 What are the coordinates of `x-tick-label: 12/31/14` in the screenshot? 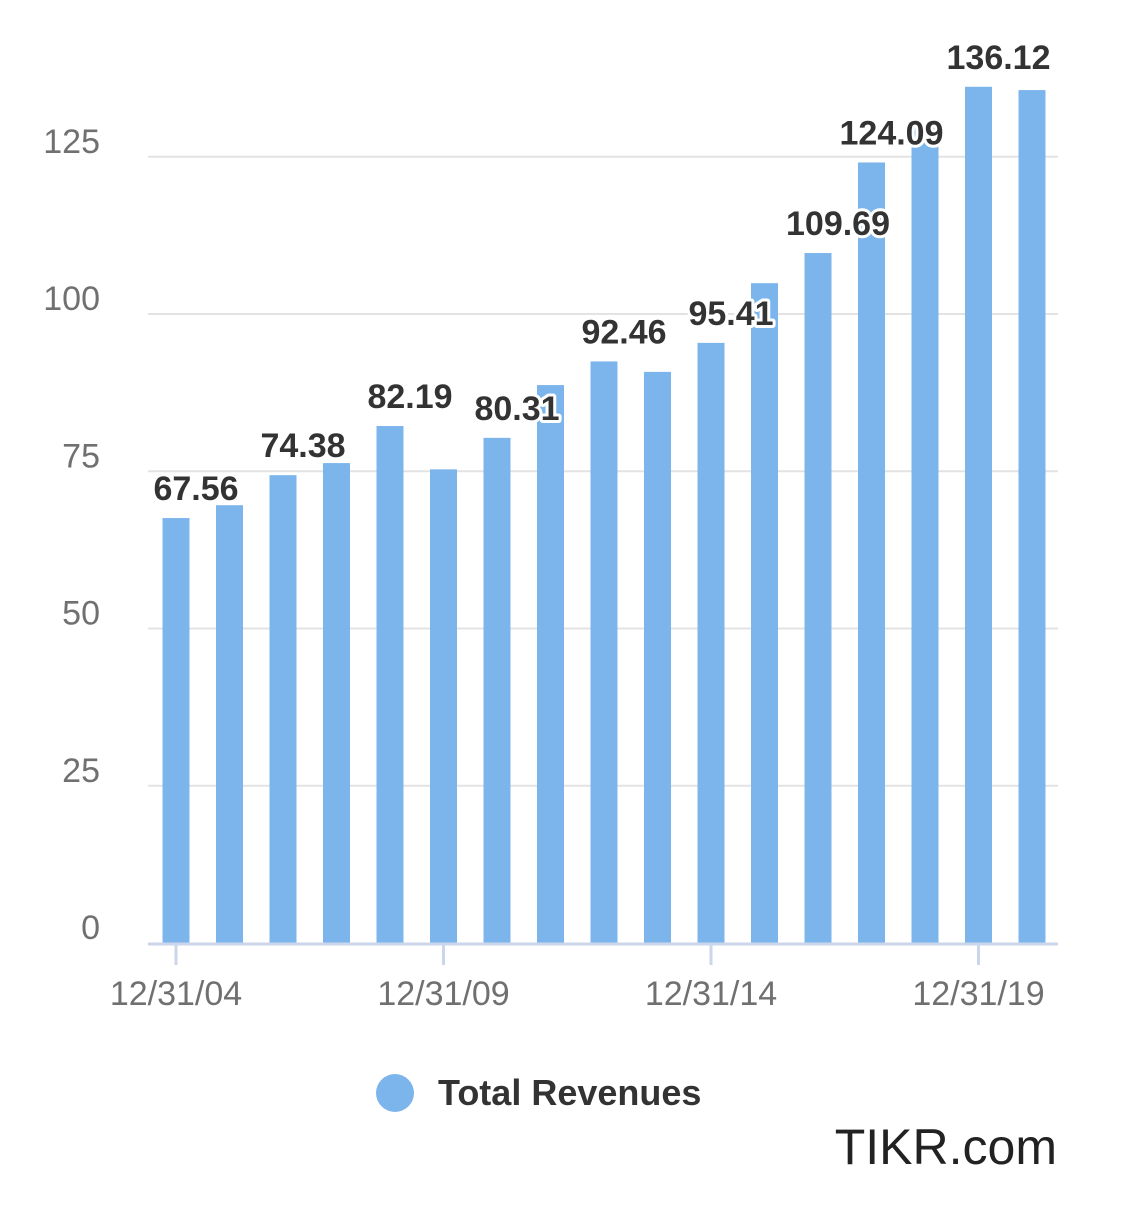 It's located at (711, 994).